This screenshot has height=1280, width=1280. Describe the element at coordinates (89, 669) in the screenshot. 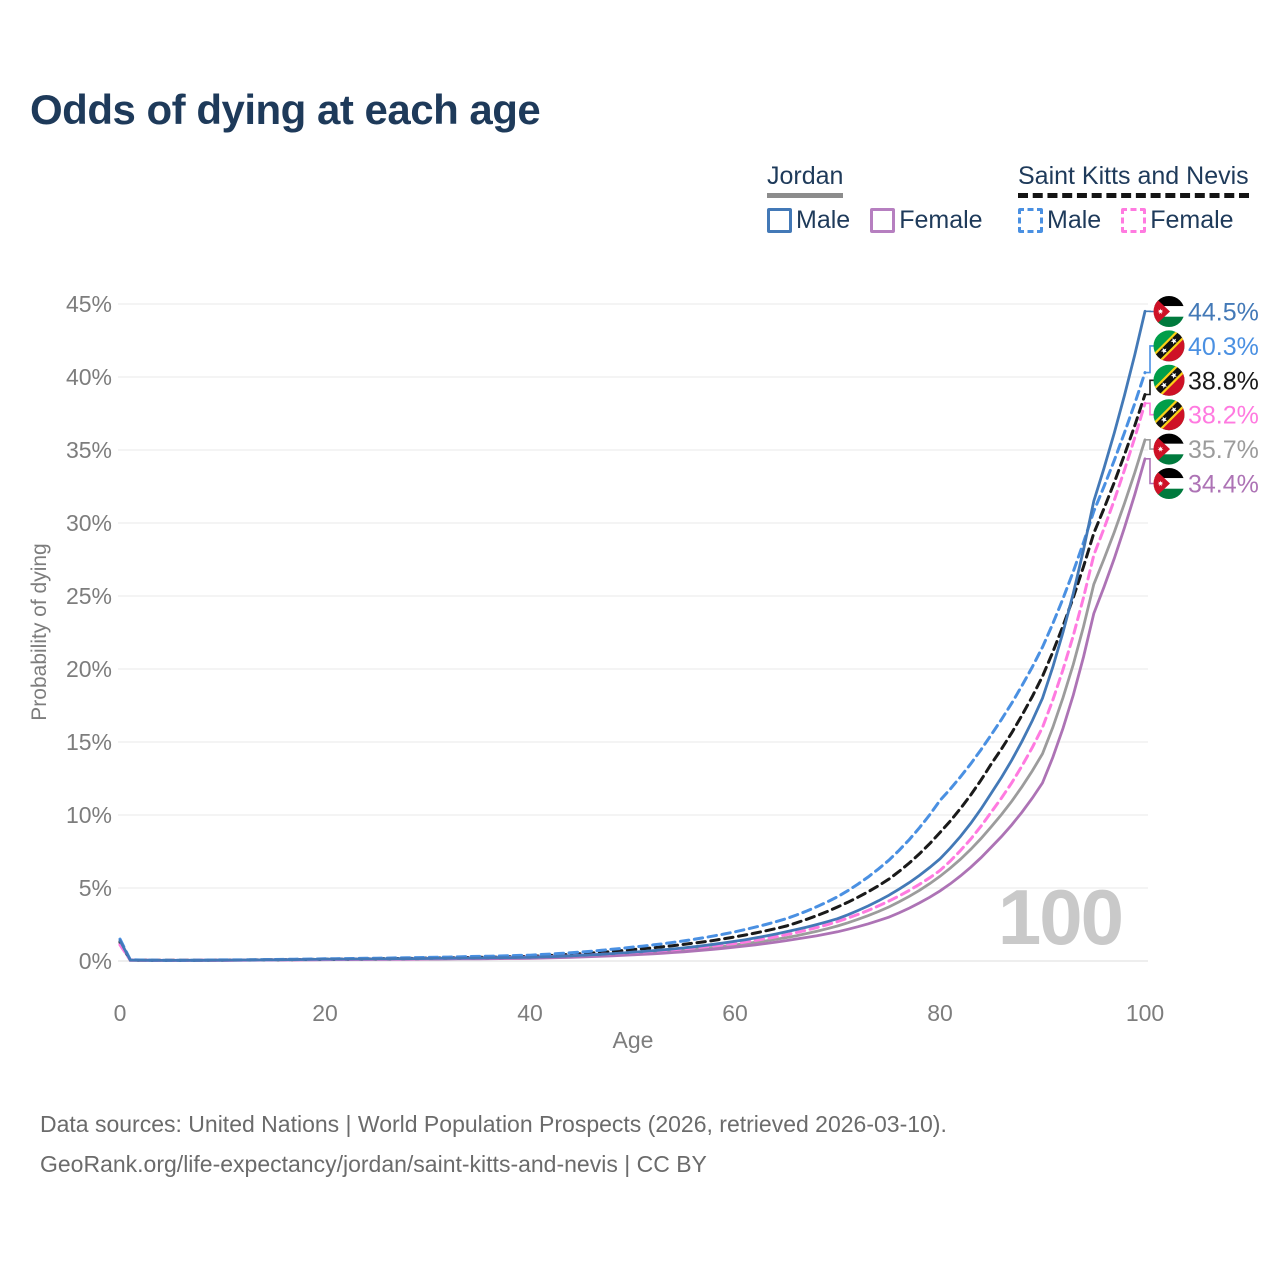

I see `y-tick-label: 20%` at that location.